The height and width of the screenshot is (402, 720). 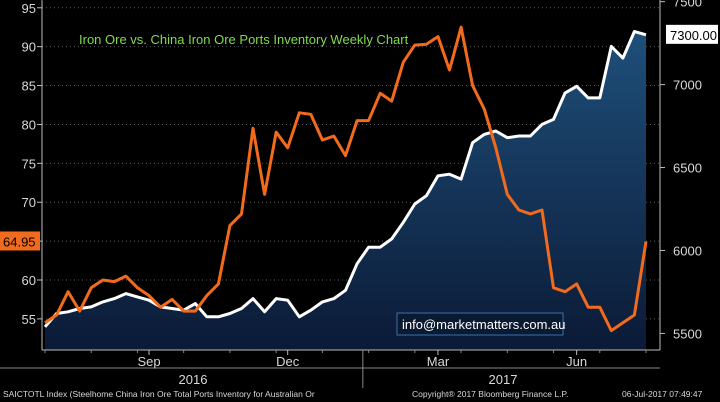 I want to click on right-tick-label: 6500, so click(x=687, y=168).